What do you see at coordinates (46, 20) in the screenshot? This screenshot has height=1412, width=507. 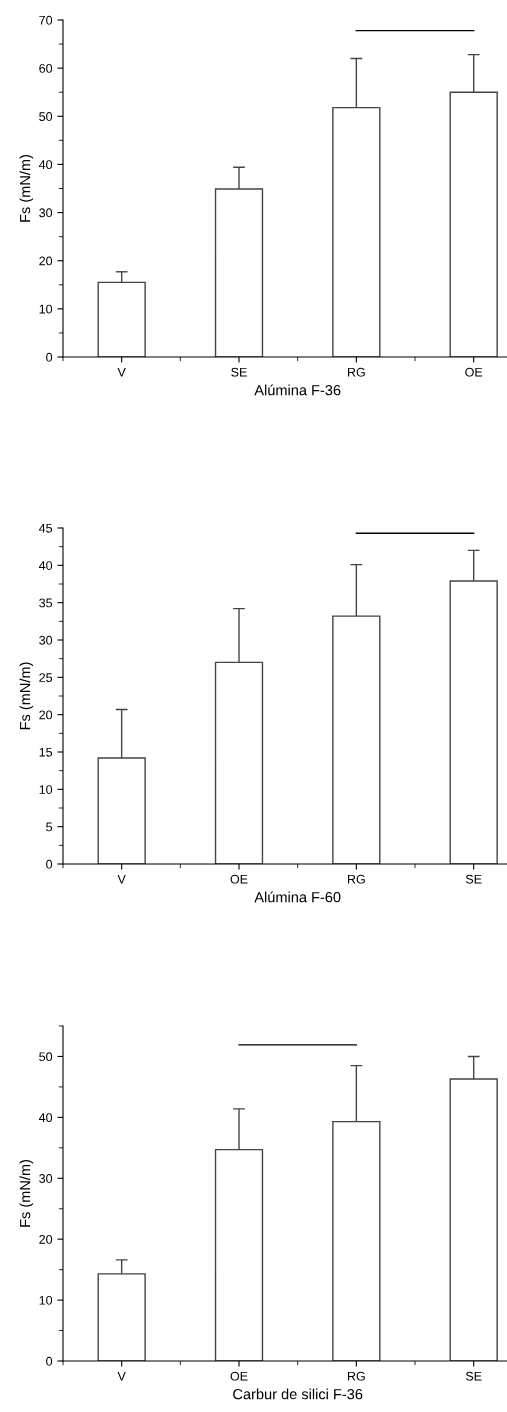 I see `y-tick-label: 70` at bounding box center [46, 20].